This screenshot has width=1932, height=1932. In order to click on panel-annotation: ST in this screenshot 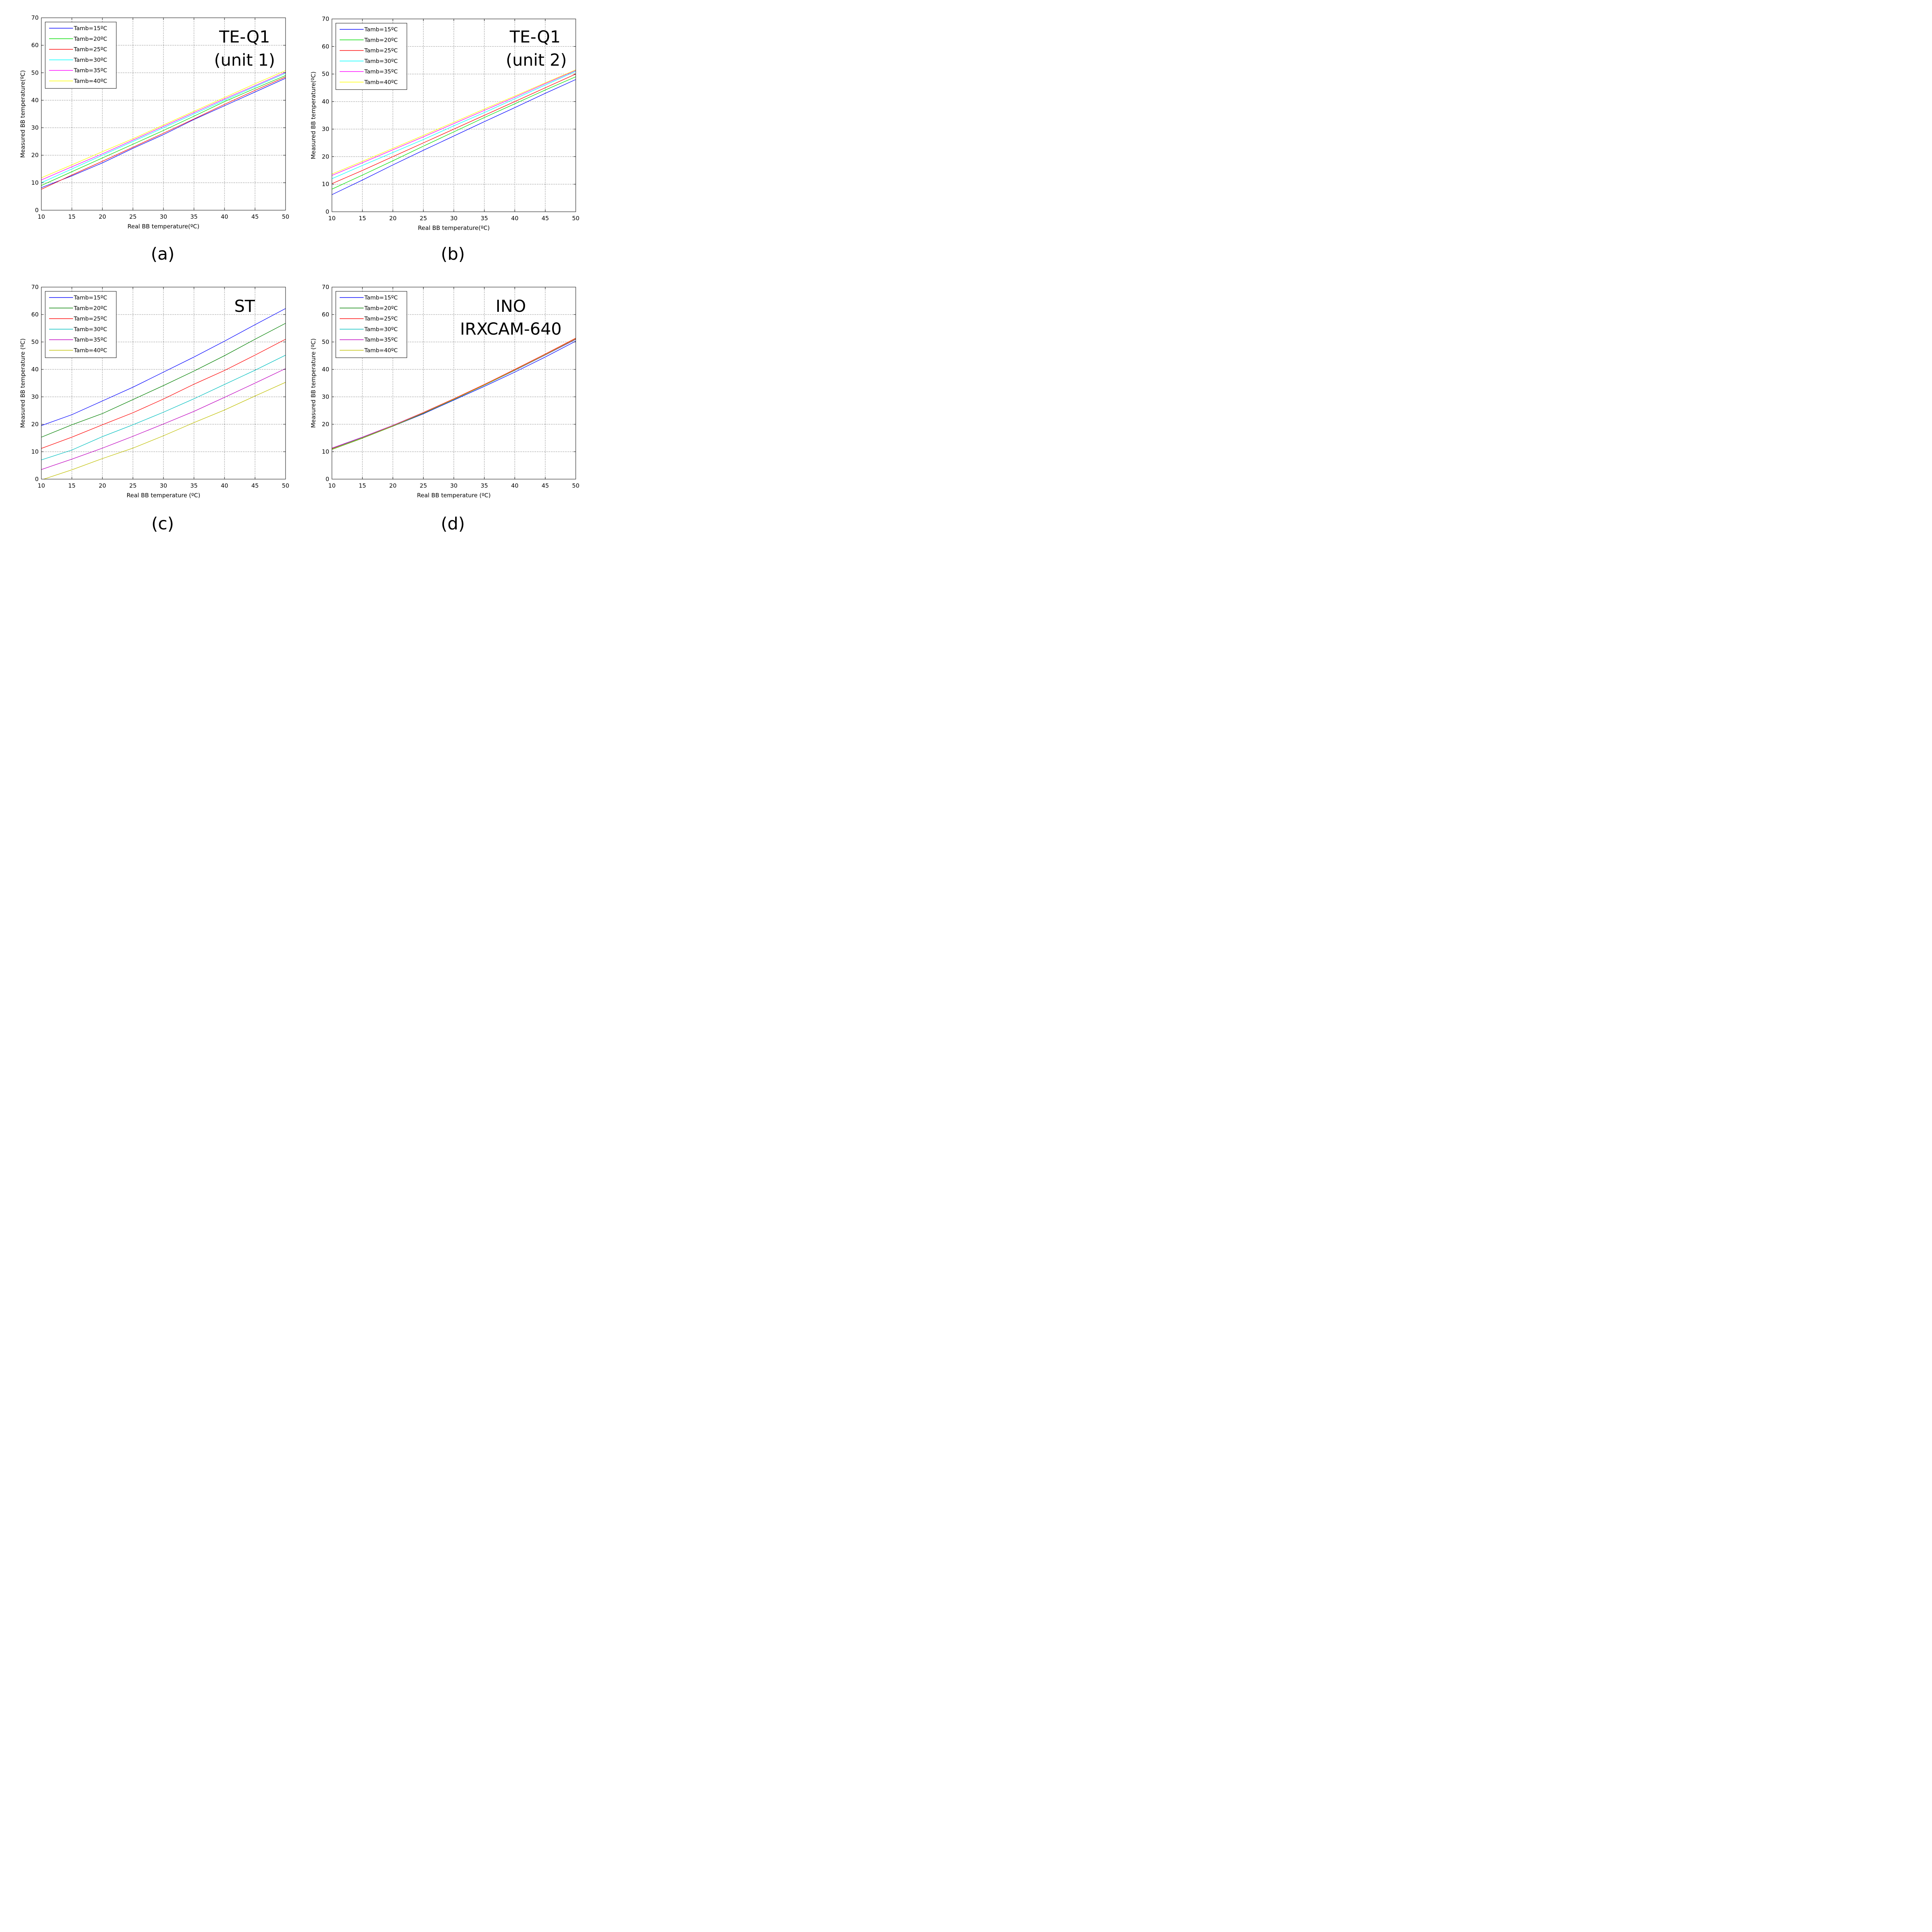, I will do `click(244, 307)`.